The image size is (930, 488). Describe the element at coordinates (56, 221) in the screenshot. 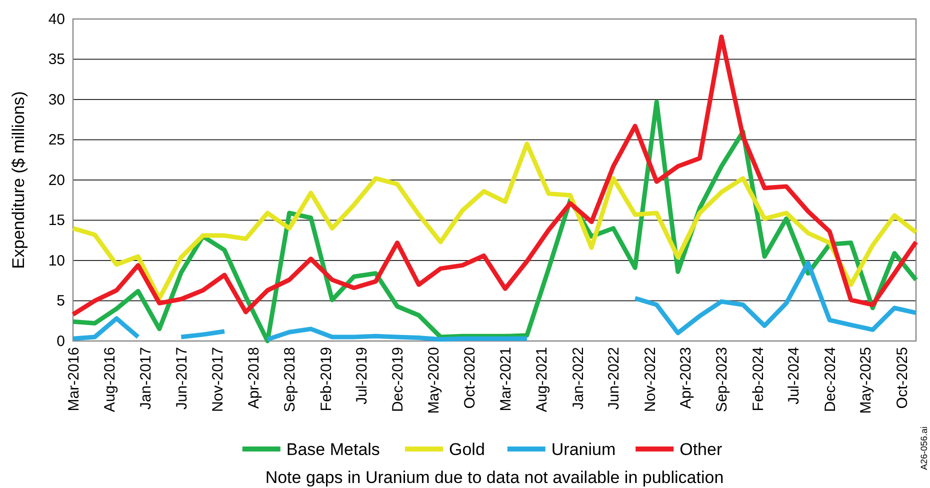

I see `y-tick-label: 15` at that location.